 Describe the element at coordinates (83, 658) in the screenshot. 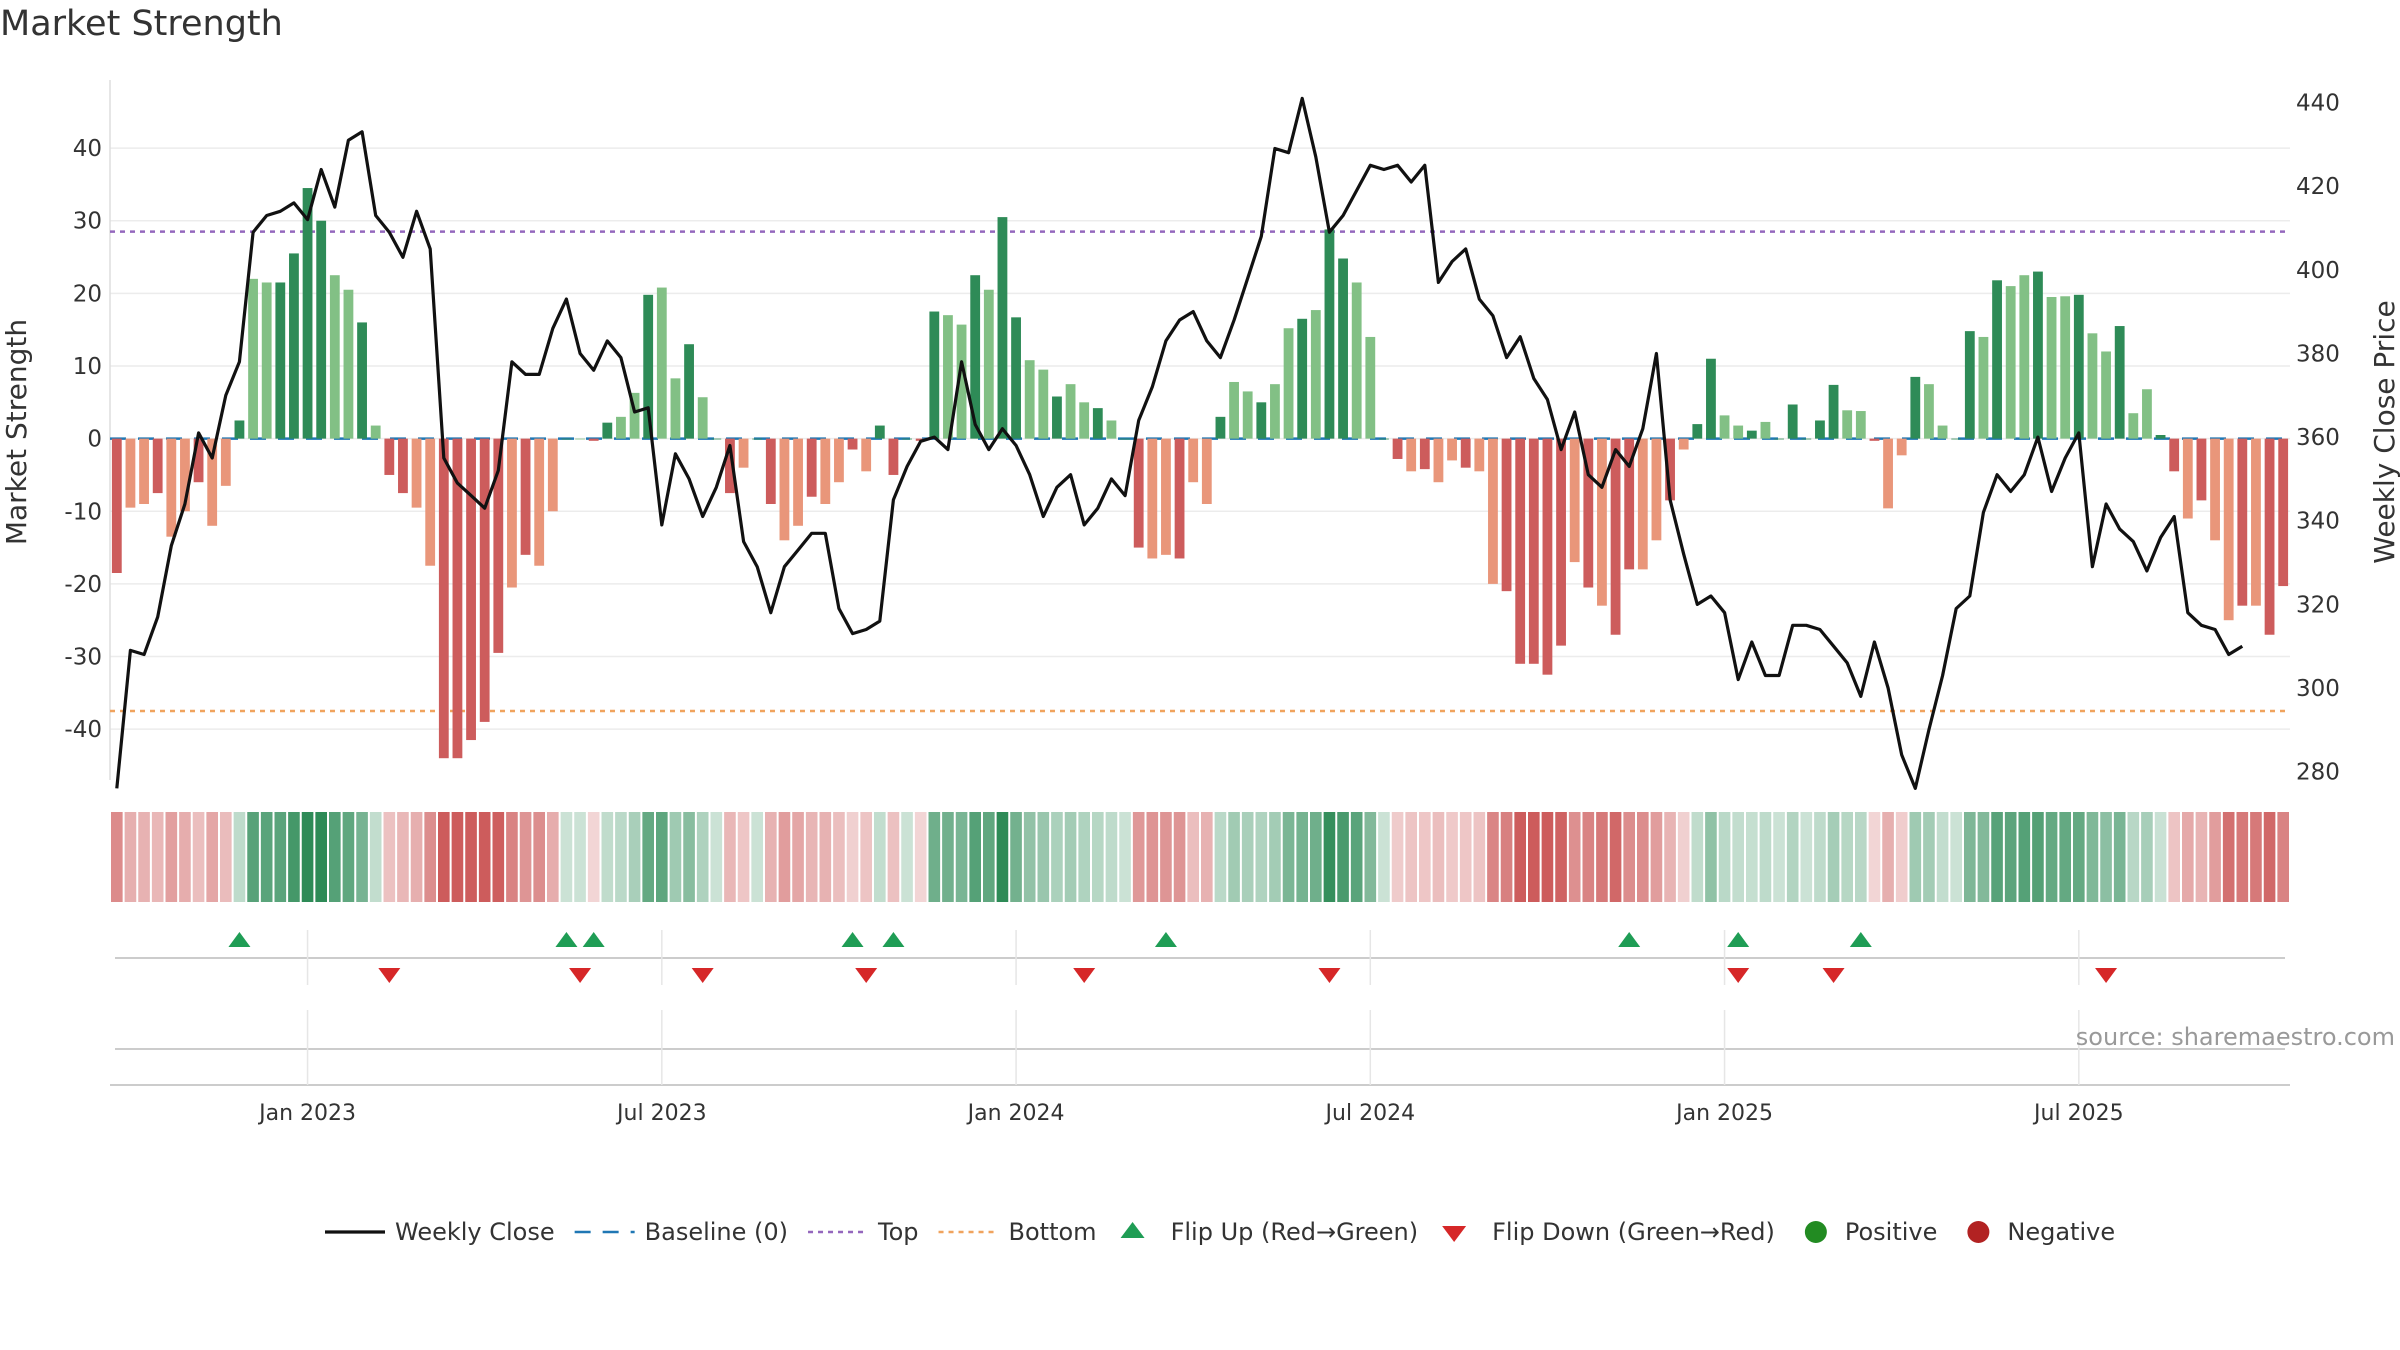

I see `y-tick-label: -30` at that location.